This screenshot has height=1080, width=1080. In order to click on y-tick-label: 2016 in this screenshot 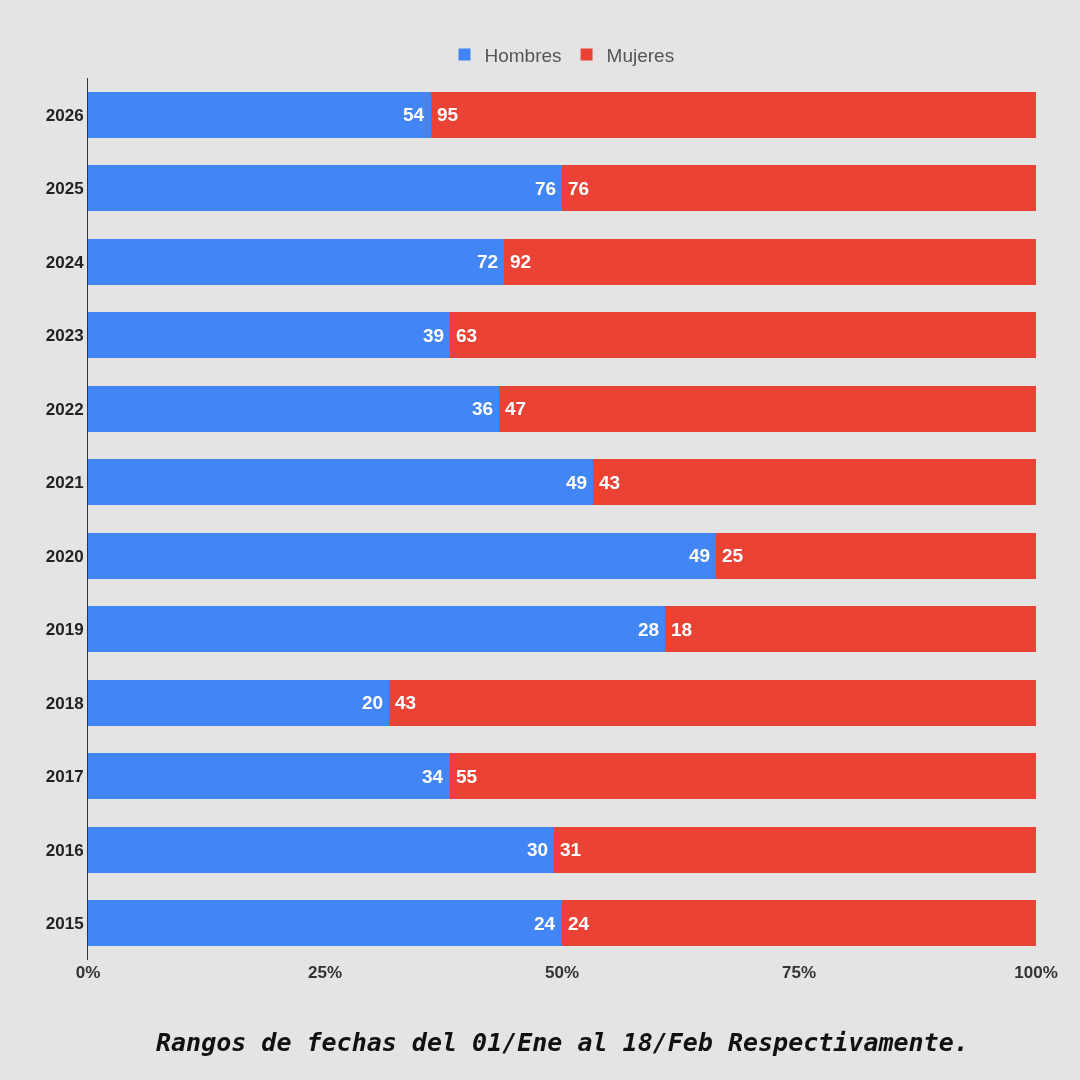, I will do `click(64, 850)`.